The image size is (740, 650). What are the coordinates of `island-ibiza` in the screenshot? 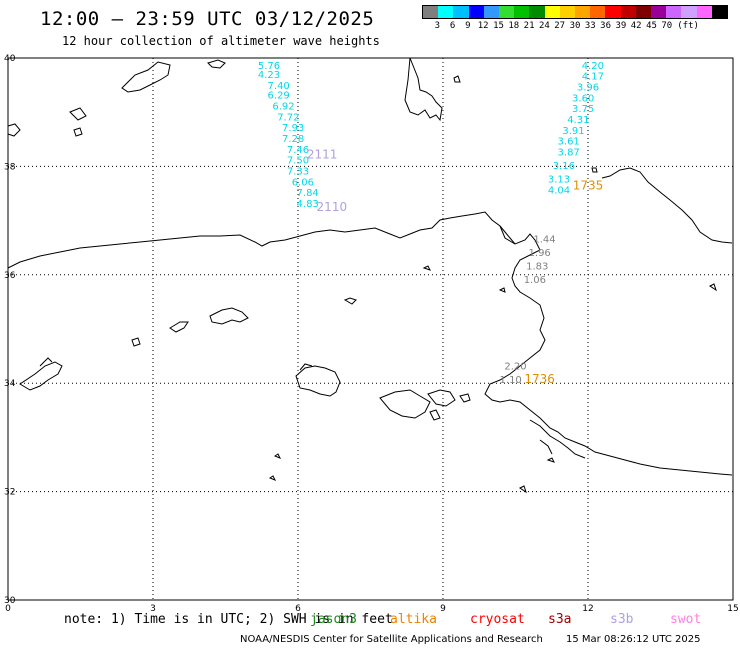 It's located at (78, 114).